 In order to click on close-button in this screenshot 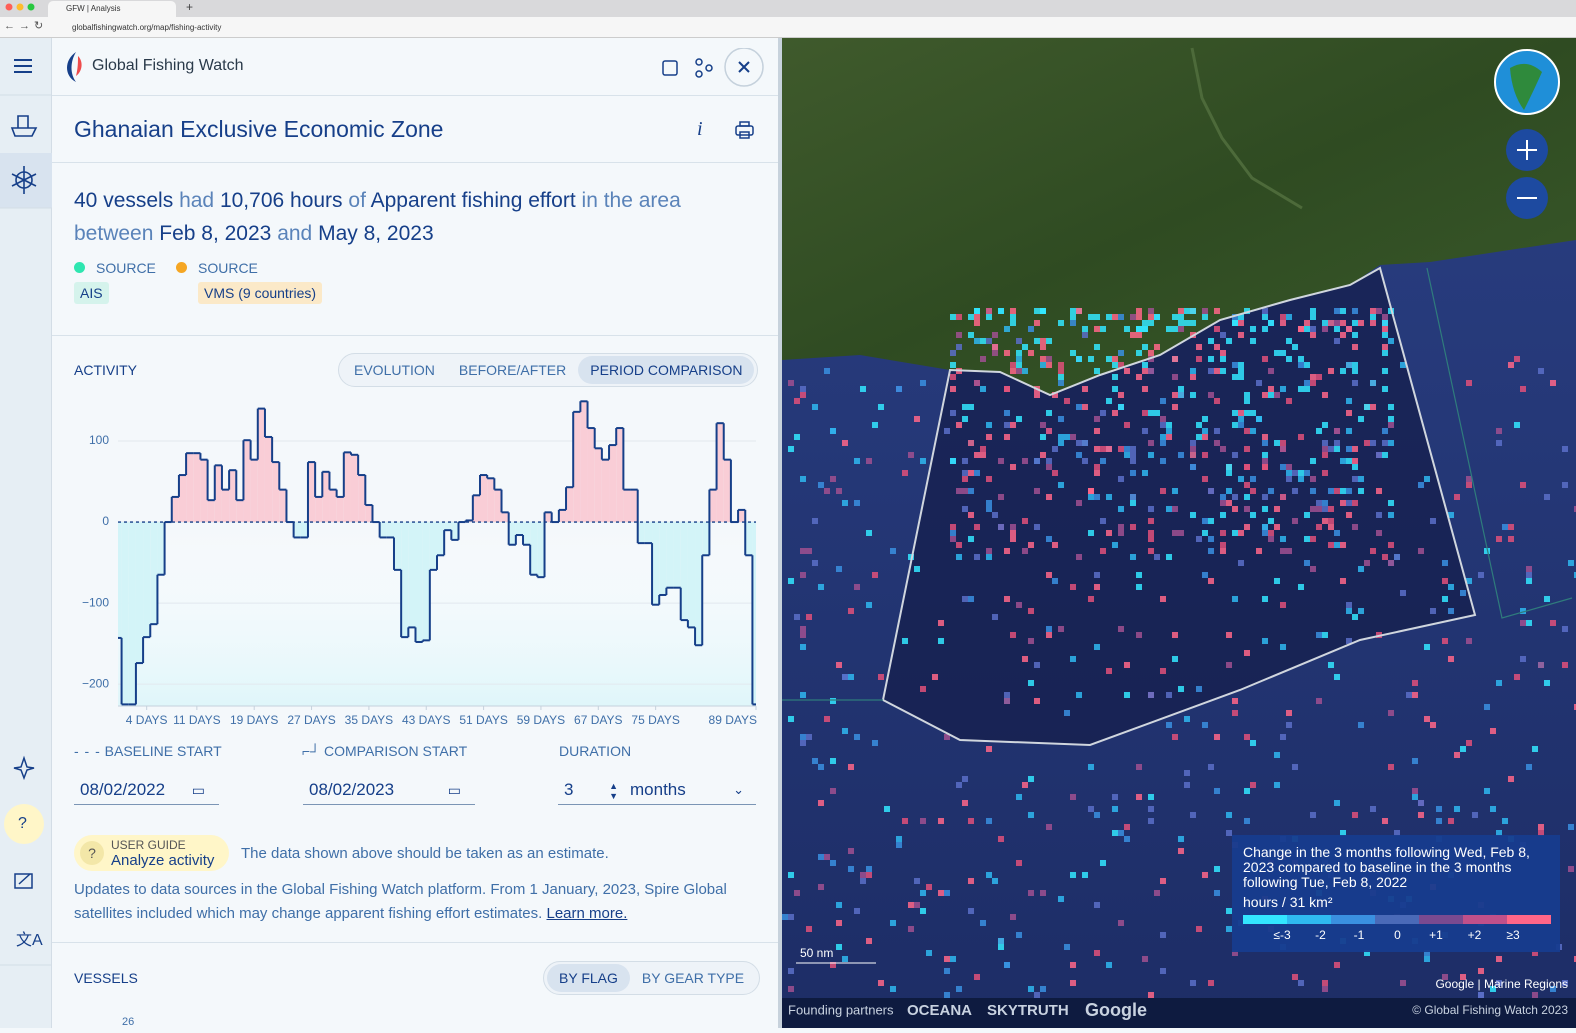, I will do `click(744, 67)`.